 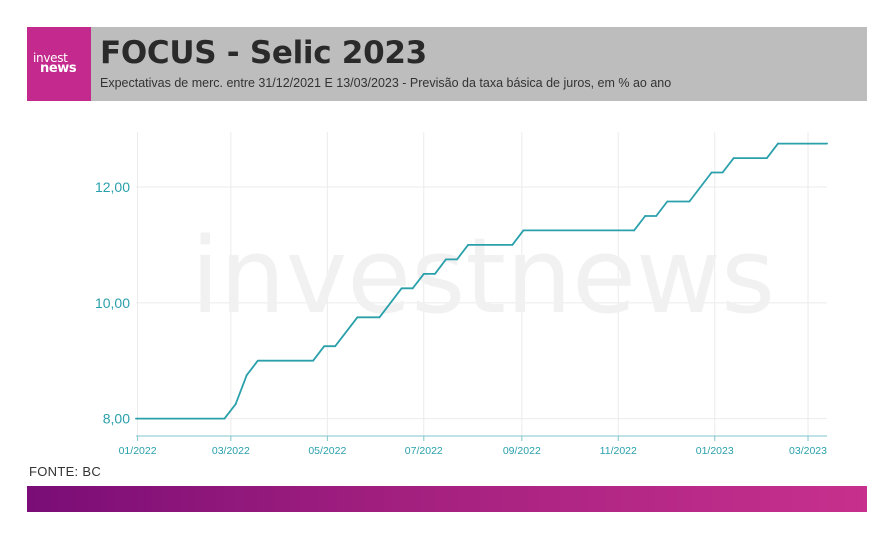 What do you see at coordinates (263, 53) in the screenshot?
I see `chart-title: FOCUS - Selic 2023` at bounding box center [263, 53].